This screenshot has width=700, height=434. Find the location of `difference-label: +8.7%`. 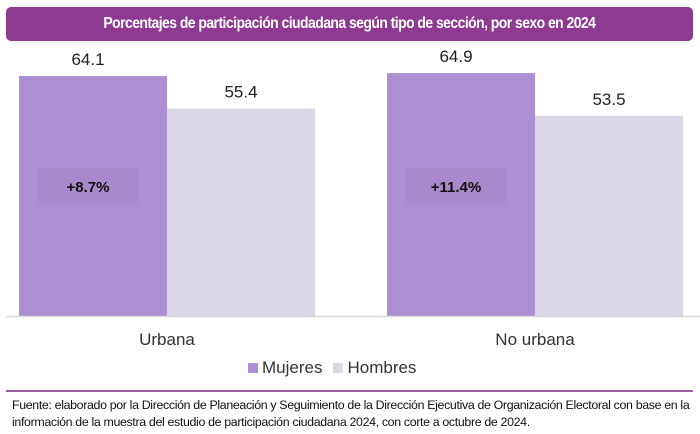

difference-label: +8.7% is located at coordinates (88, 187).